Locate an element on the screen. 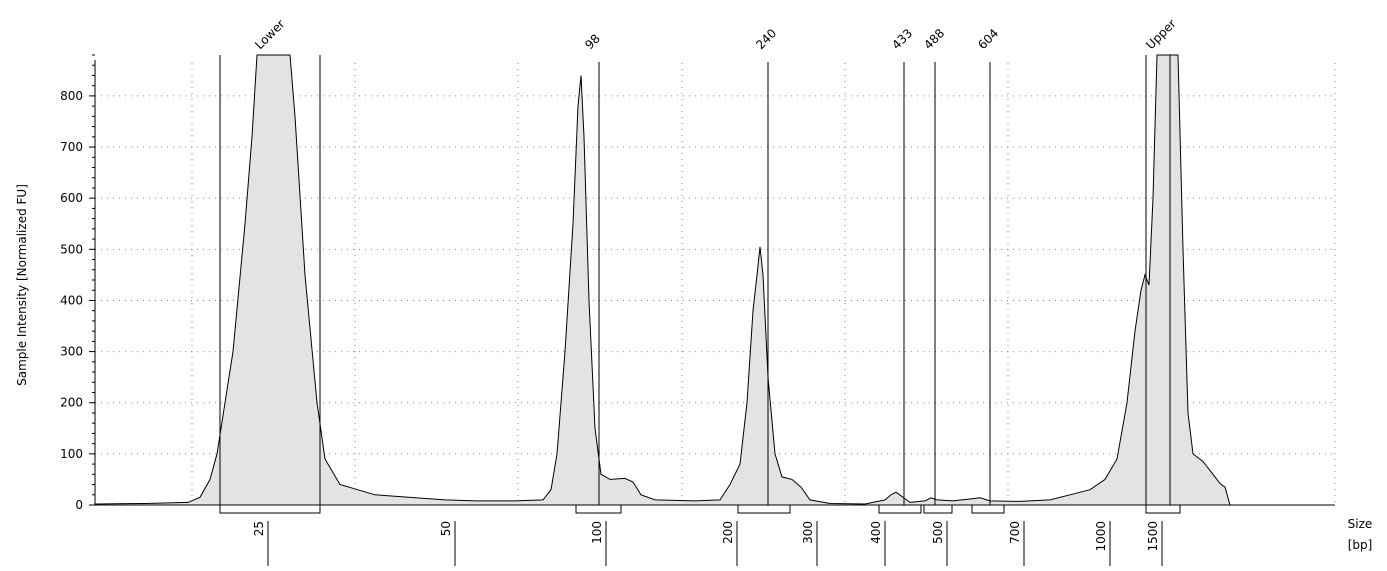  size-tick-label-9: 1500 is located at coordinates (1153, 536).